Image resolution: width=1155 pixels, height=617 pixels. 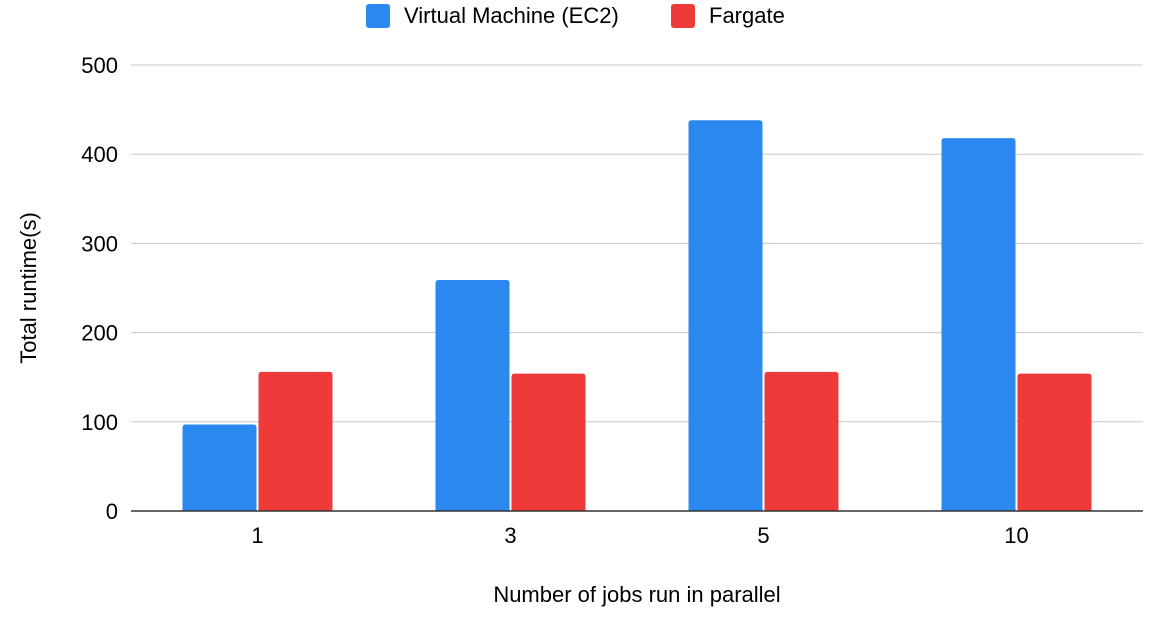 What do you see at coordinates (510, 535) in the screenshot?
I see `x-tick-label: 3` at bounding box center [510, 535].